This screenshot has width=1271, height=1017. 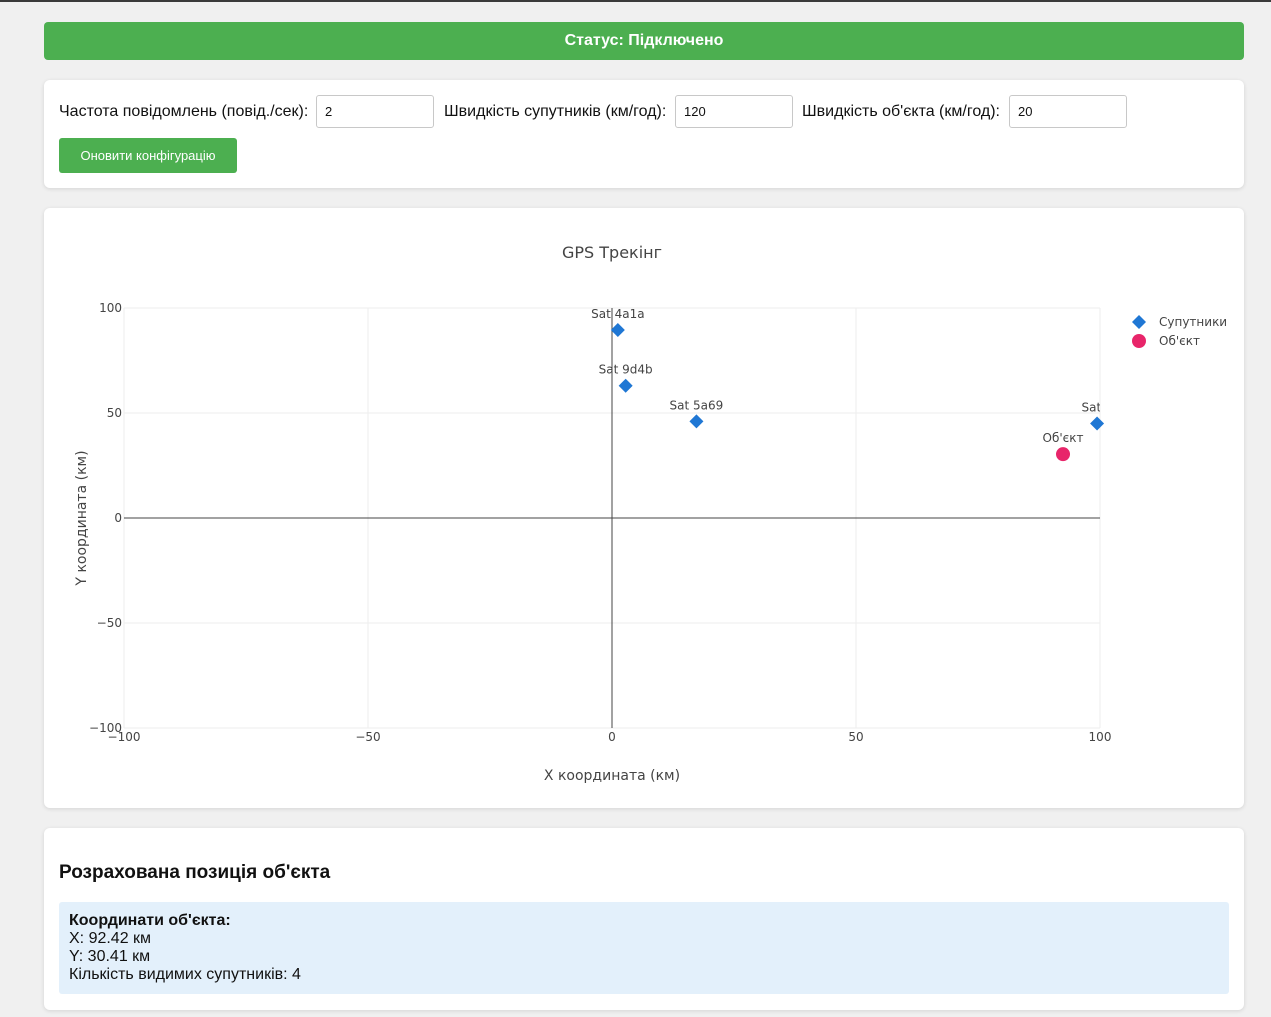 I want to click on y-axis-label: Y координата (км), so click(x=82, y=518).